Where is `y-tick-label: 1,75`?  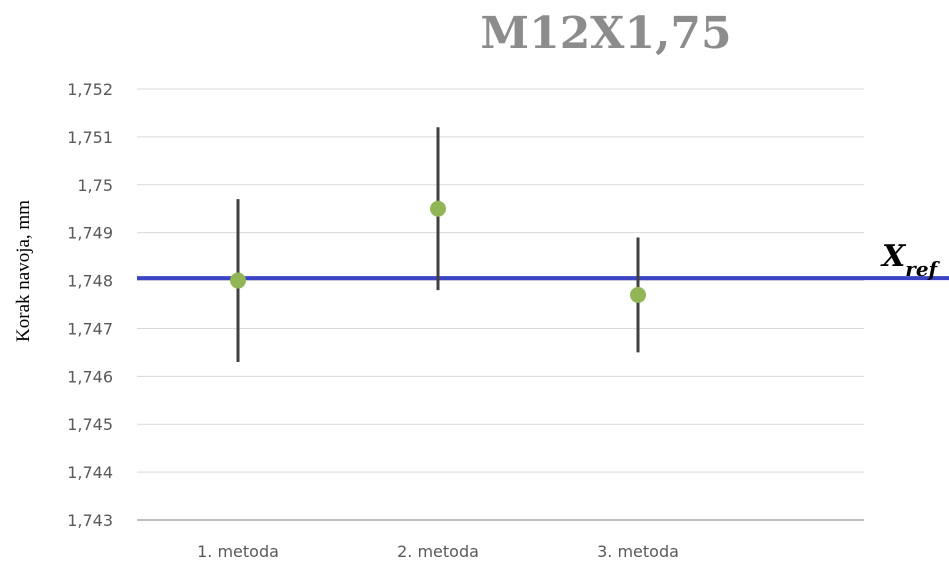 y-tick-label: 1,75 is located at coordinates (95, 185).